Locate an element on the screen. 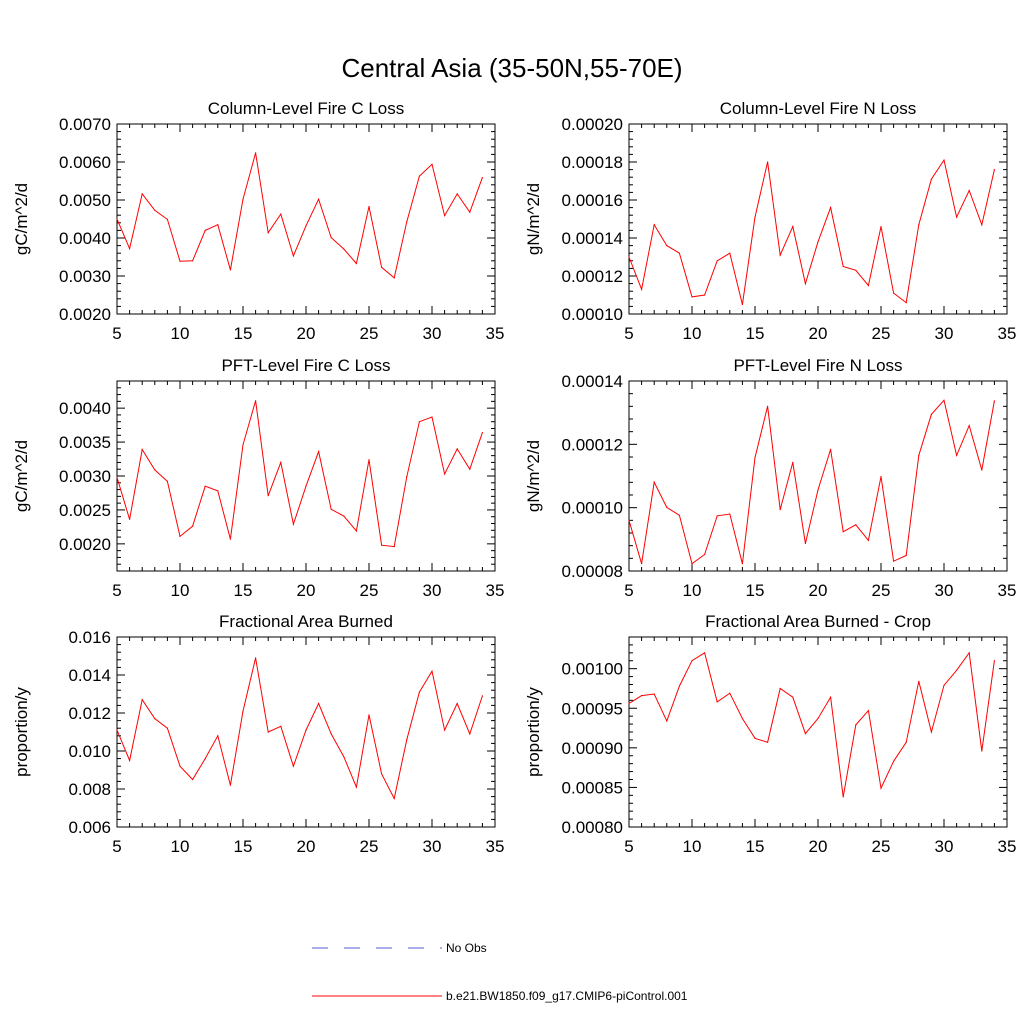  y-tick-label: 0.006 is located at coordinates (89, 827).